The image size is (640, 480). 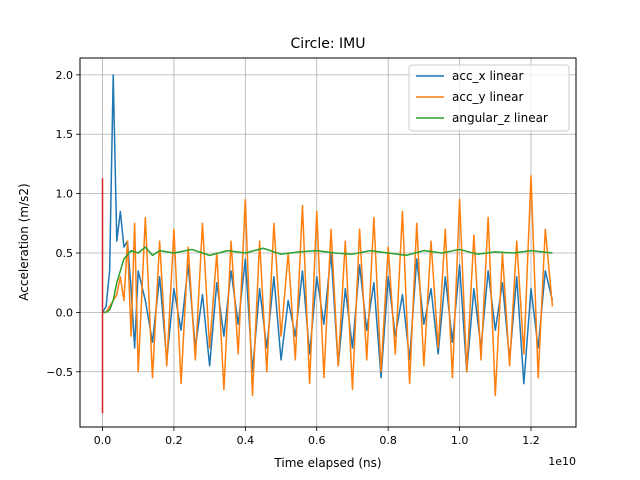 I want to click on x-axis-label: Time elapsed (ns), so click(x=327, y=463).